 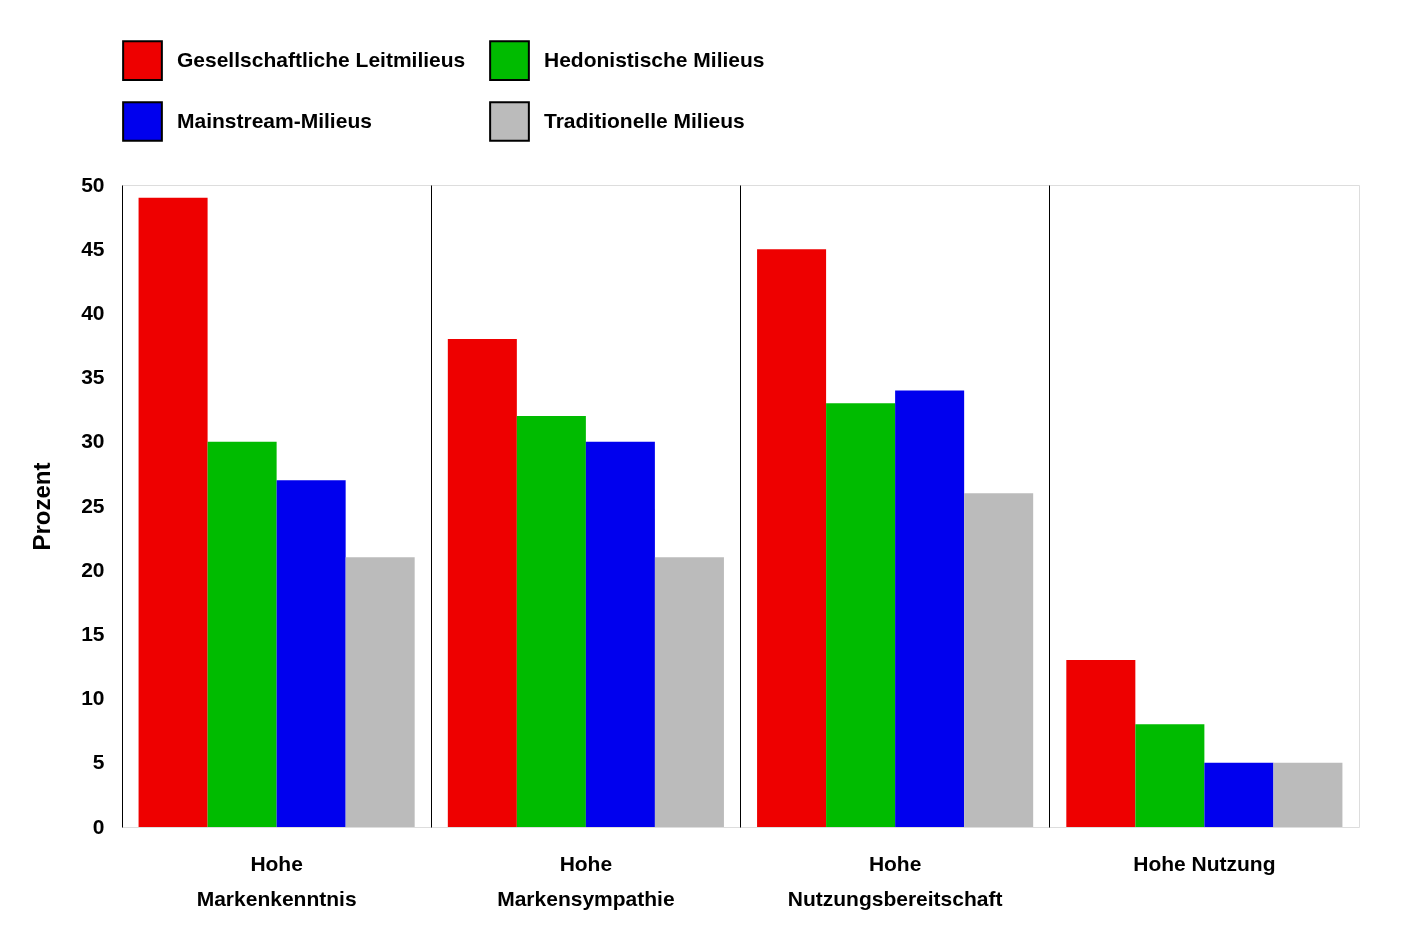 What do you see at coordinates (654, 59) in the screenshot?
I see `legend-label: Hedonistische Milieus` at bounding box center [654, 59].